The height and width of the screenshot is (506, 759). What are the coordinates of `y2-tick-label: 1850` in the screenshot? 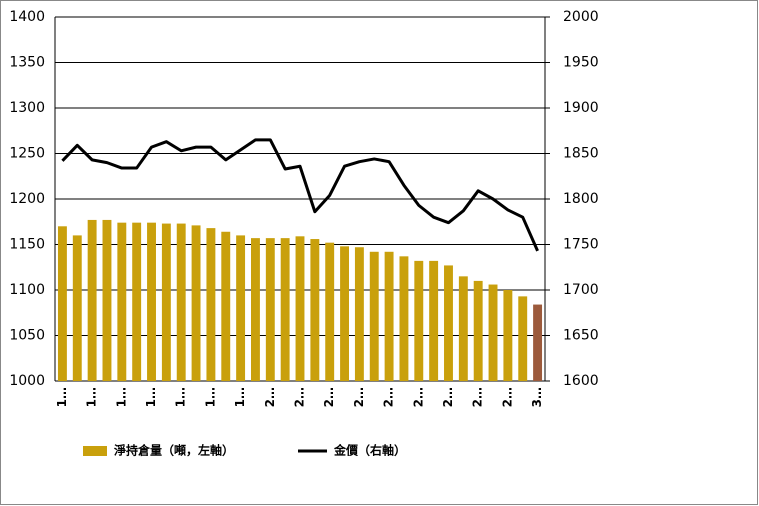 It's located at (581, 154).